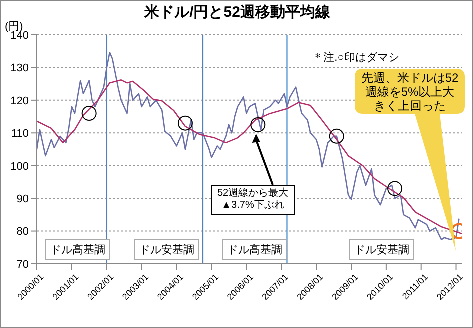  Describe the element at coordinates (410, 92) in the screenshot. I see `annotation: 先週、米ドルは52週線を5%以上大きく上回った` at that location.